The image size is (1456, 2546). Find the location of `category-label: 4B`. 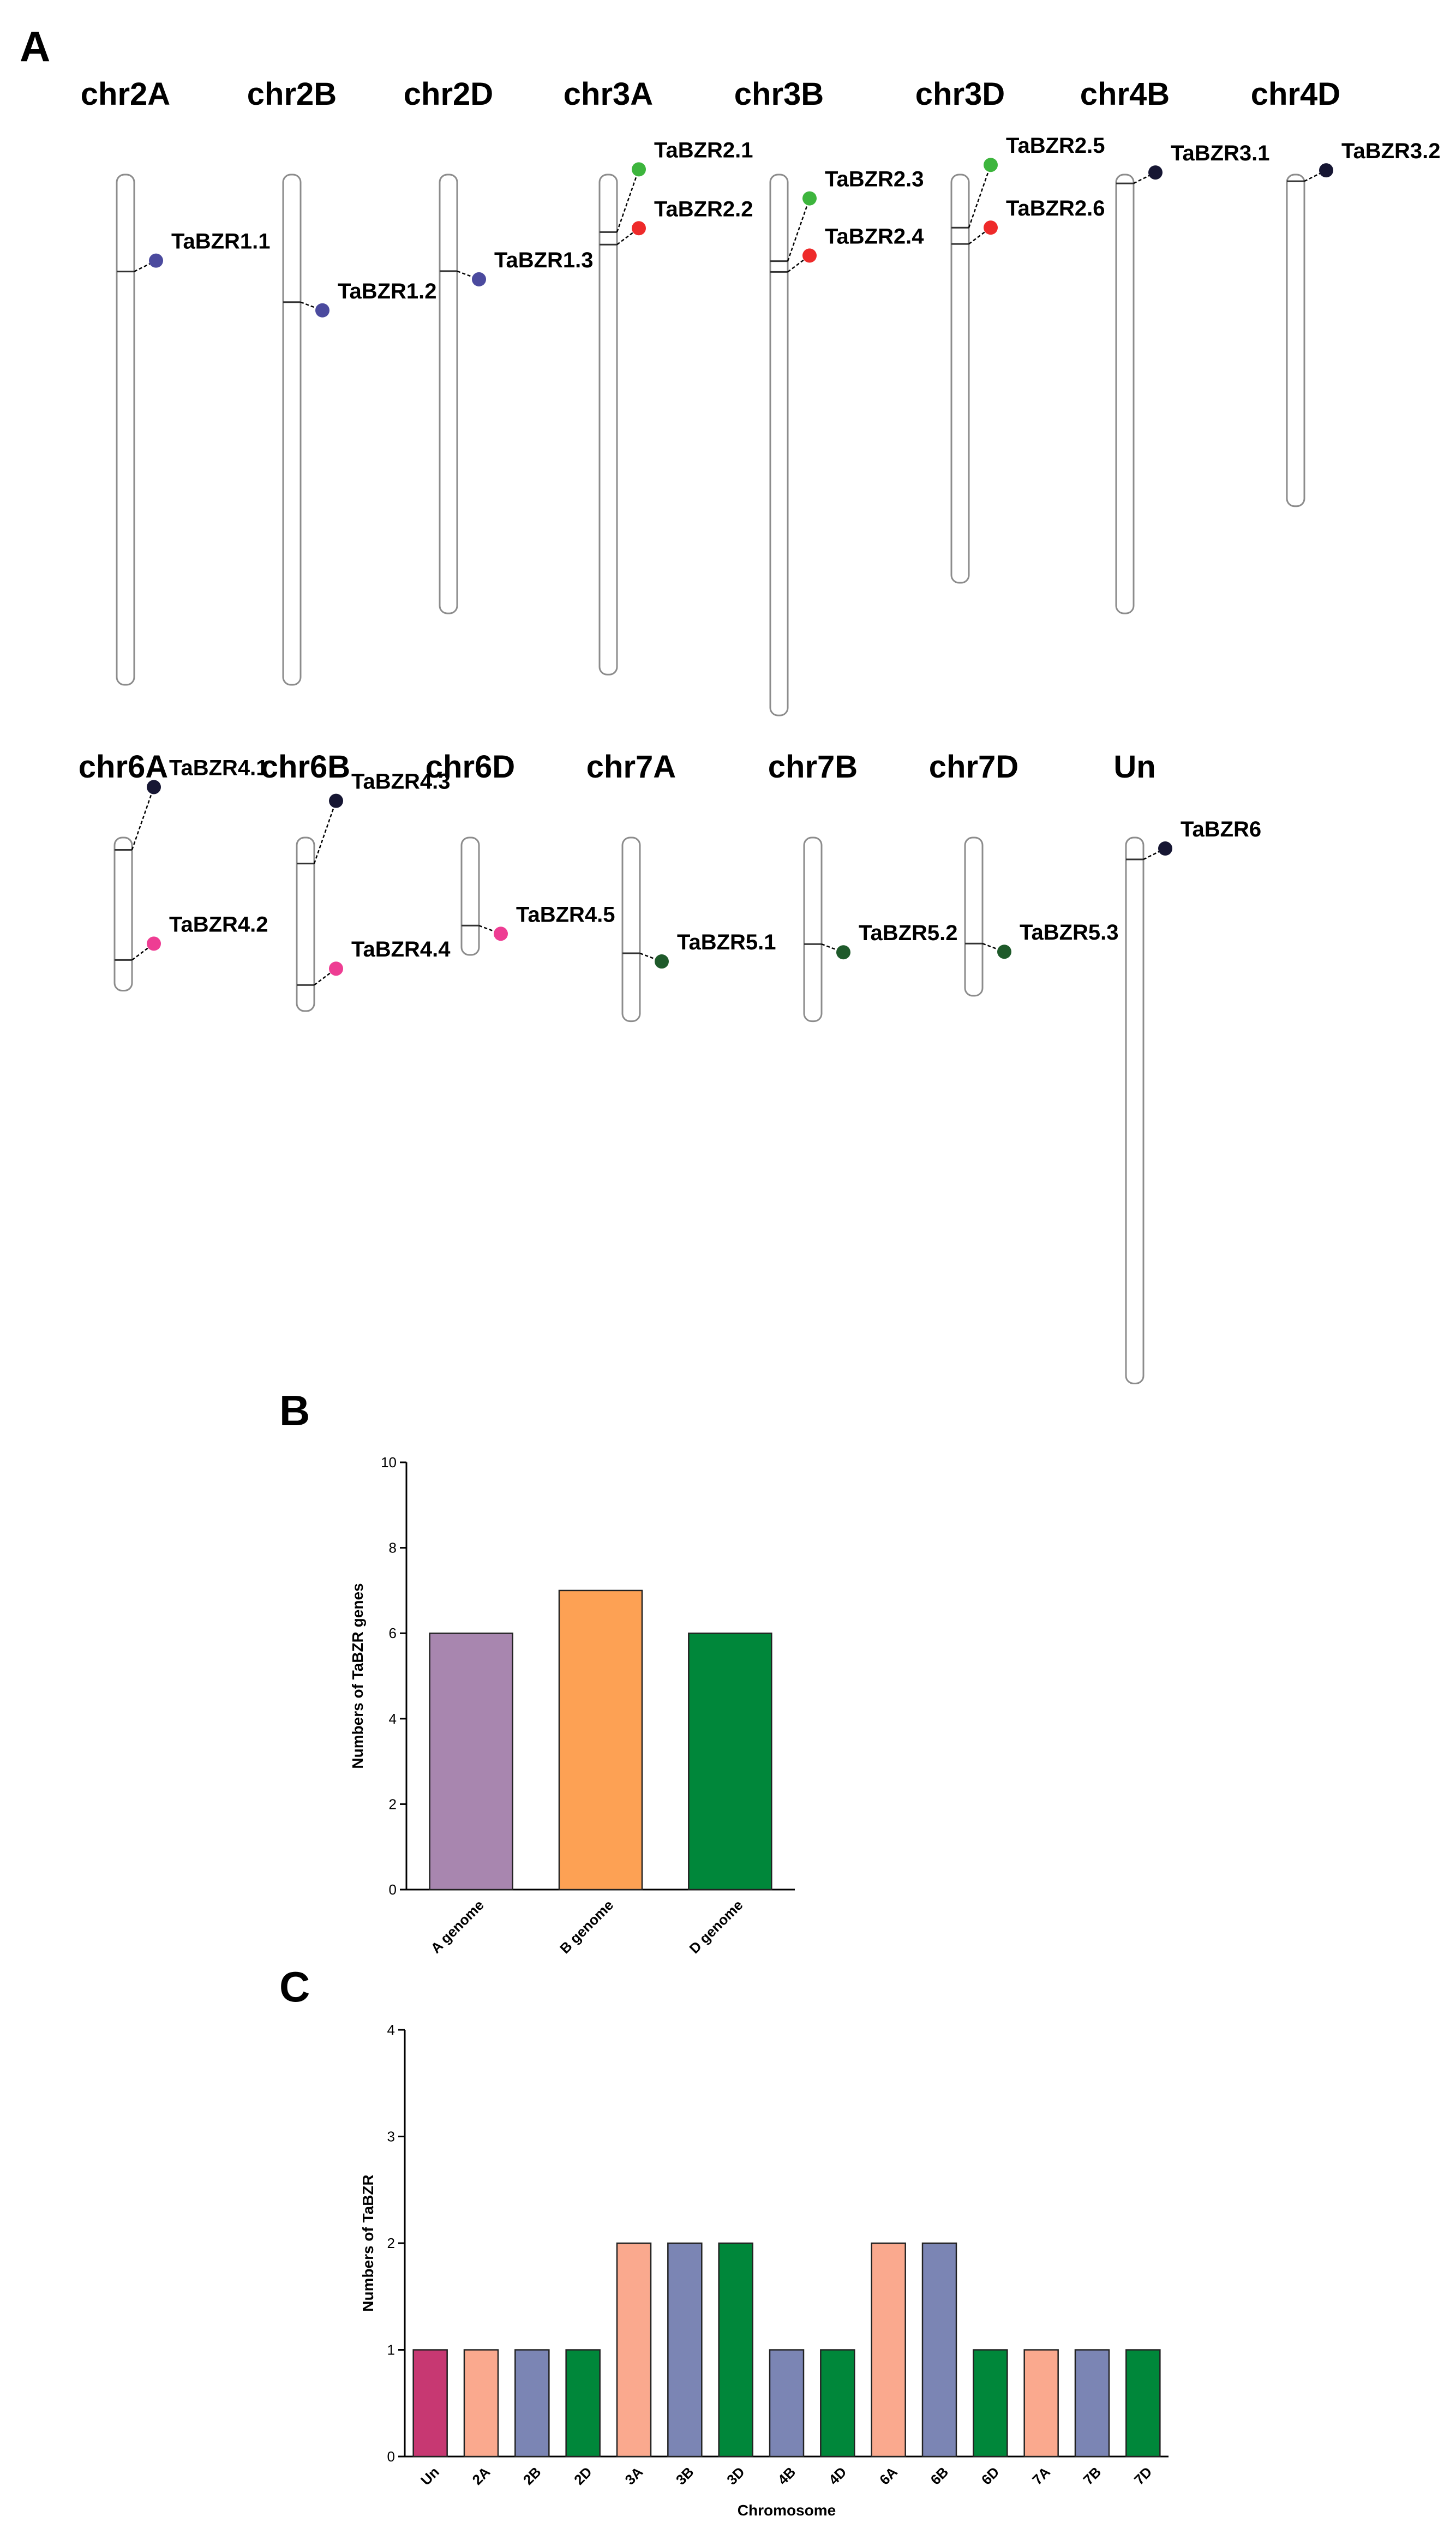

category-label: 4B is located at coordinates (787, 2476).